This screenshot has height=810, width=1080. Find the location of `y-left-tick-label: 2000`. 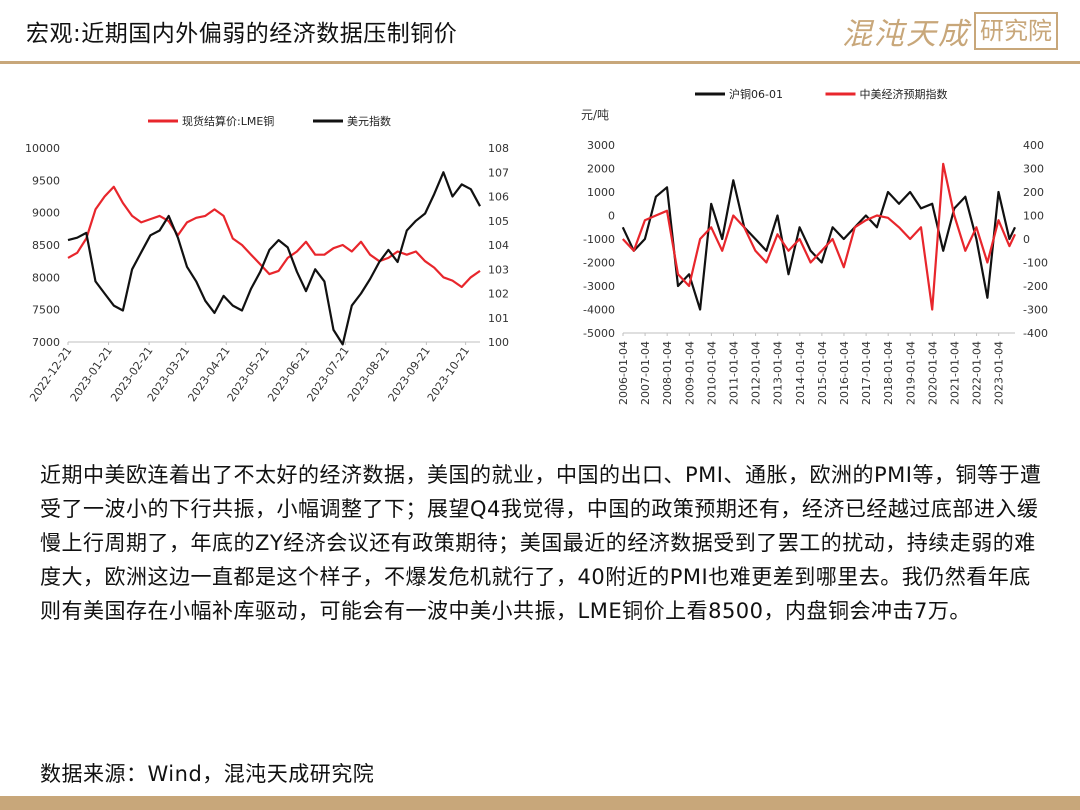

y-left-tick-label: 2000 is located at coordinates (601, 169).